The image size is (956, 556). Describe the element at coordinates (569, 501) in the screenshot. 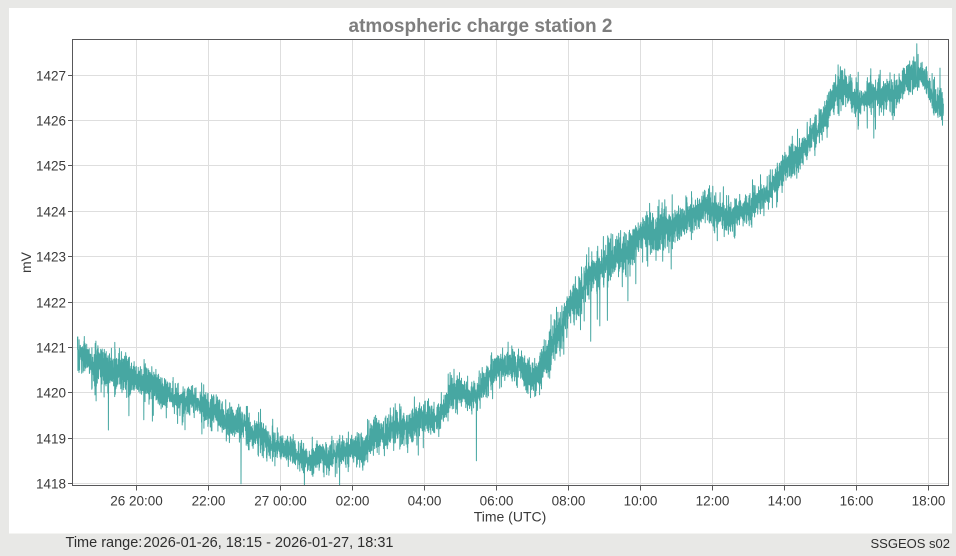

I see `svg-text: 08:00` at that location.